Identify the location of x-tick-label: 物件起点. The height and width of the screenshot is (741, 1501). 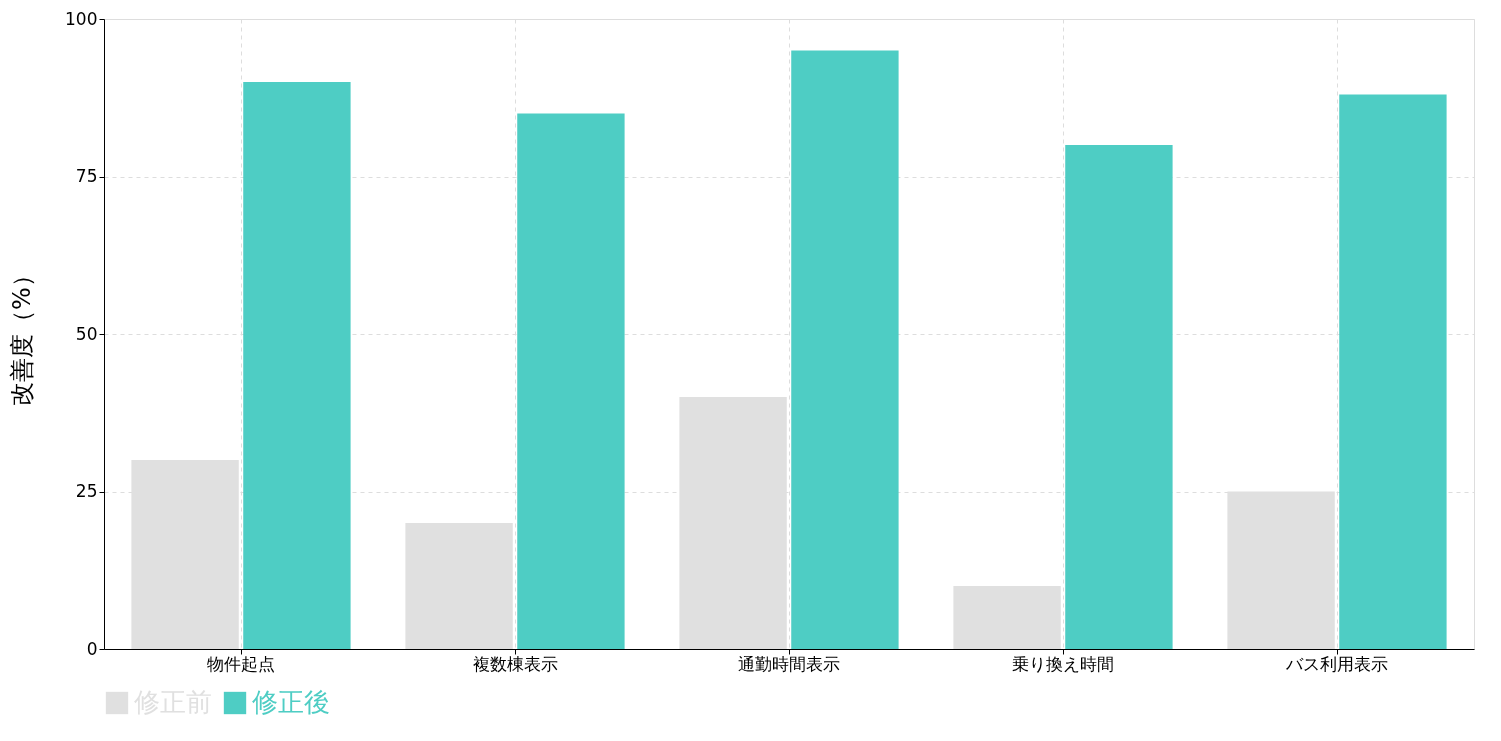
(241, 663).